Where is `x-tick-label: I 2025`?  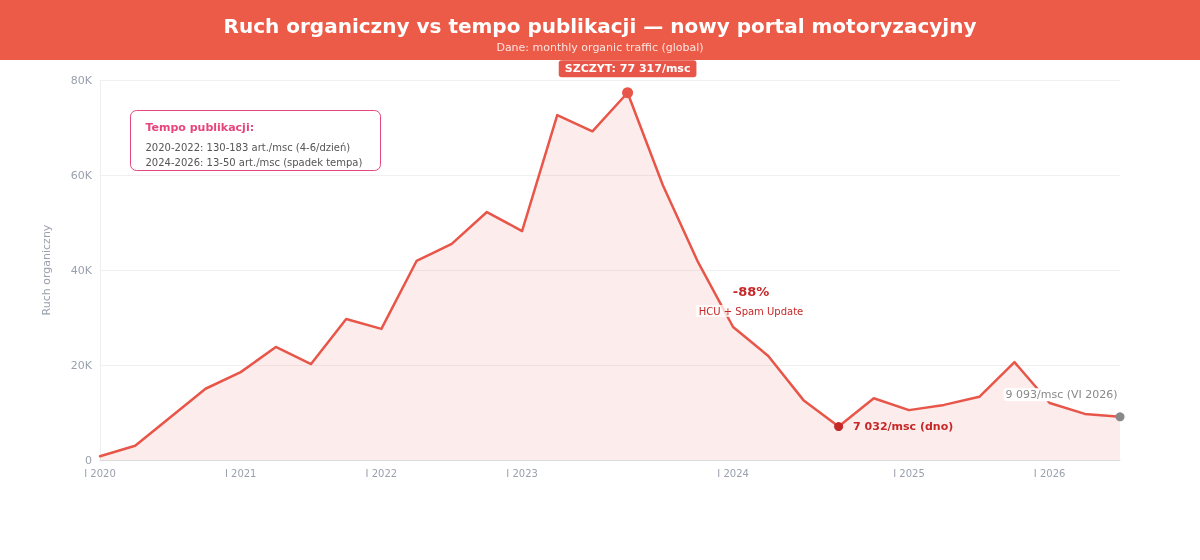 x-tick-label: I 2025 is located at coordinates (909, 473).